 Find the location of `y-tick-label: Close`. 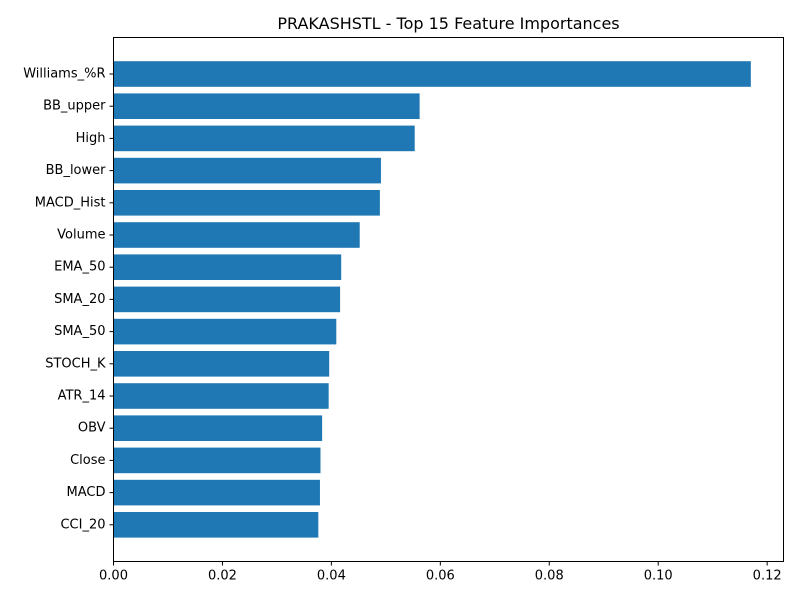

y-tick-label: Close is located at coordinates (87, 460).